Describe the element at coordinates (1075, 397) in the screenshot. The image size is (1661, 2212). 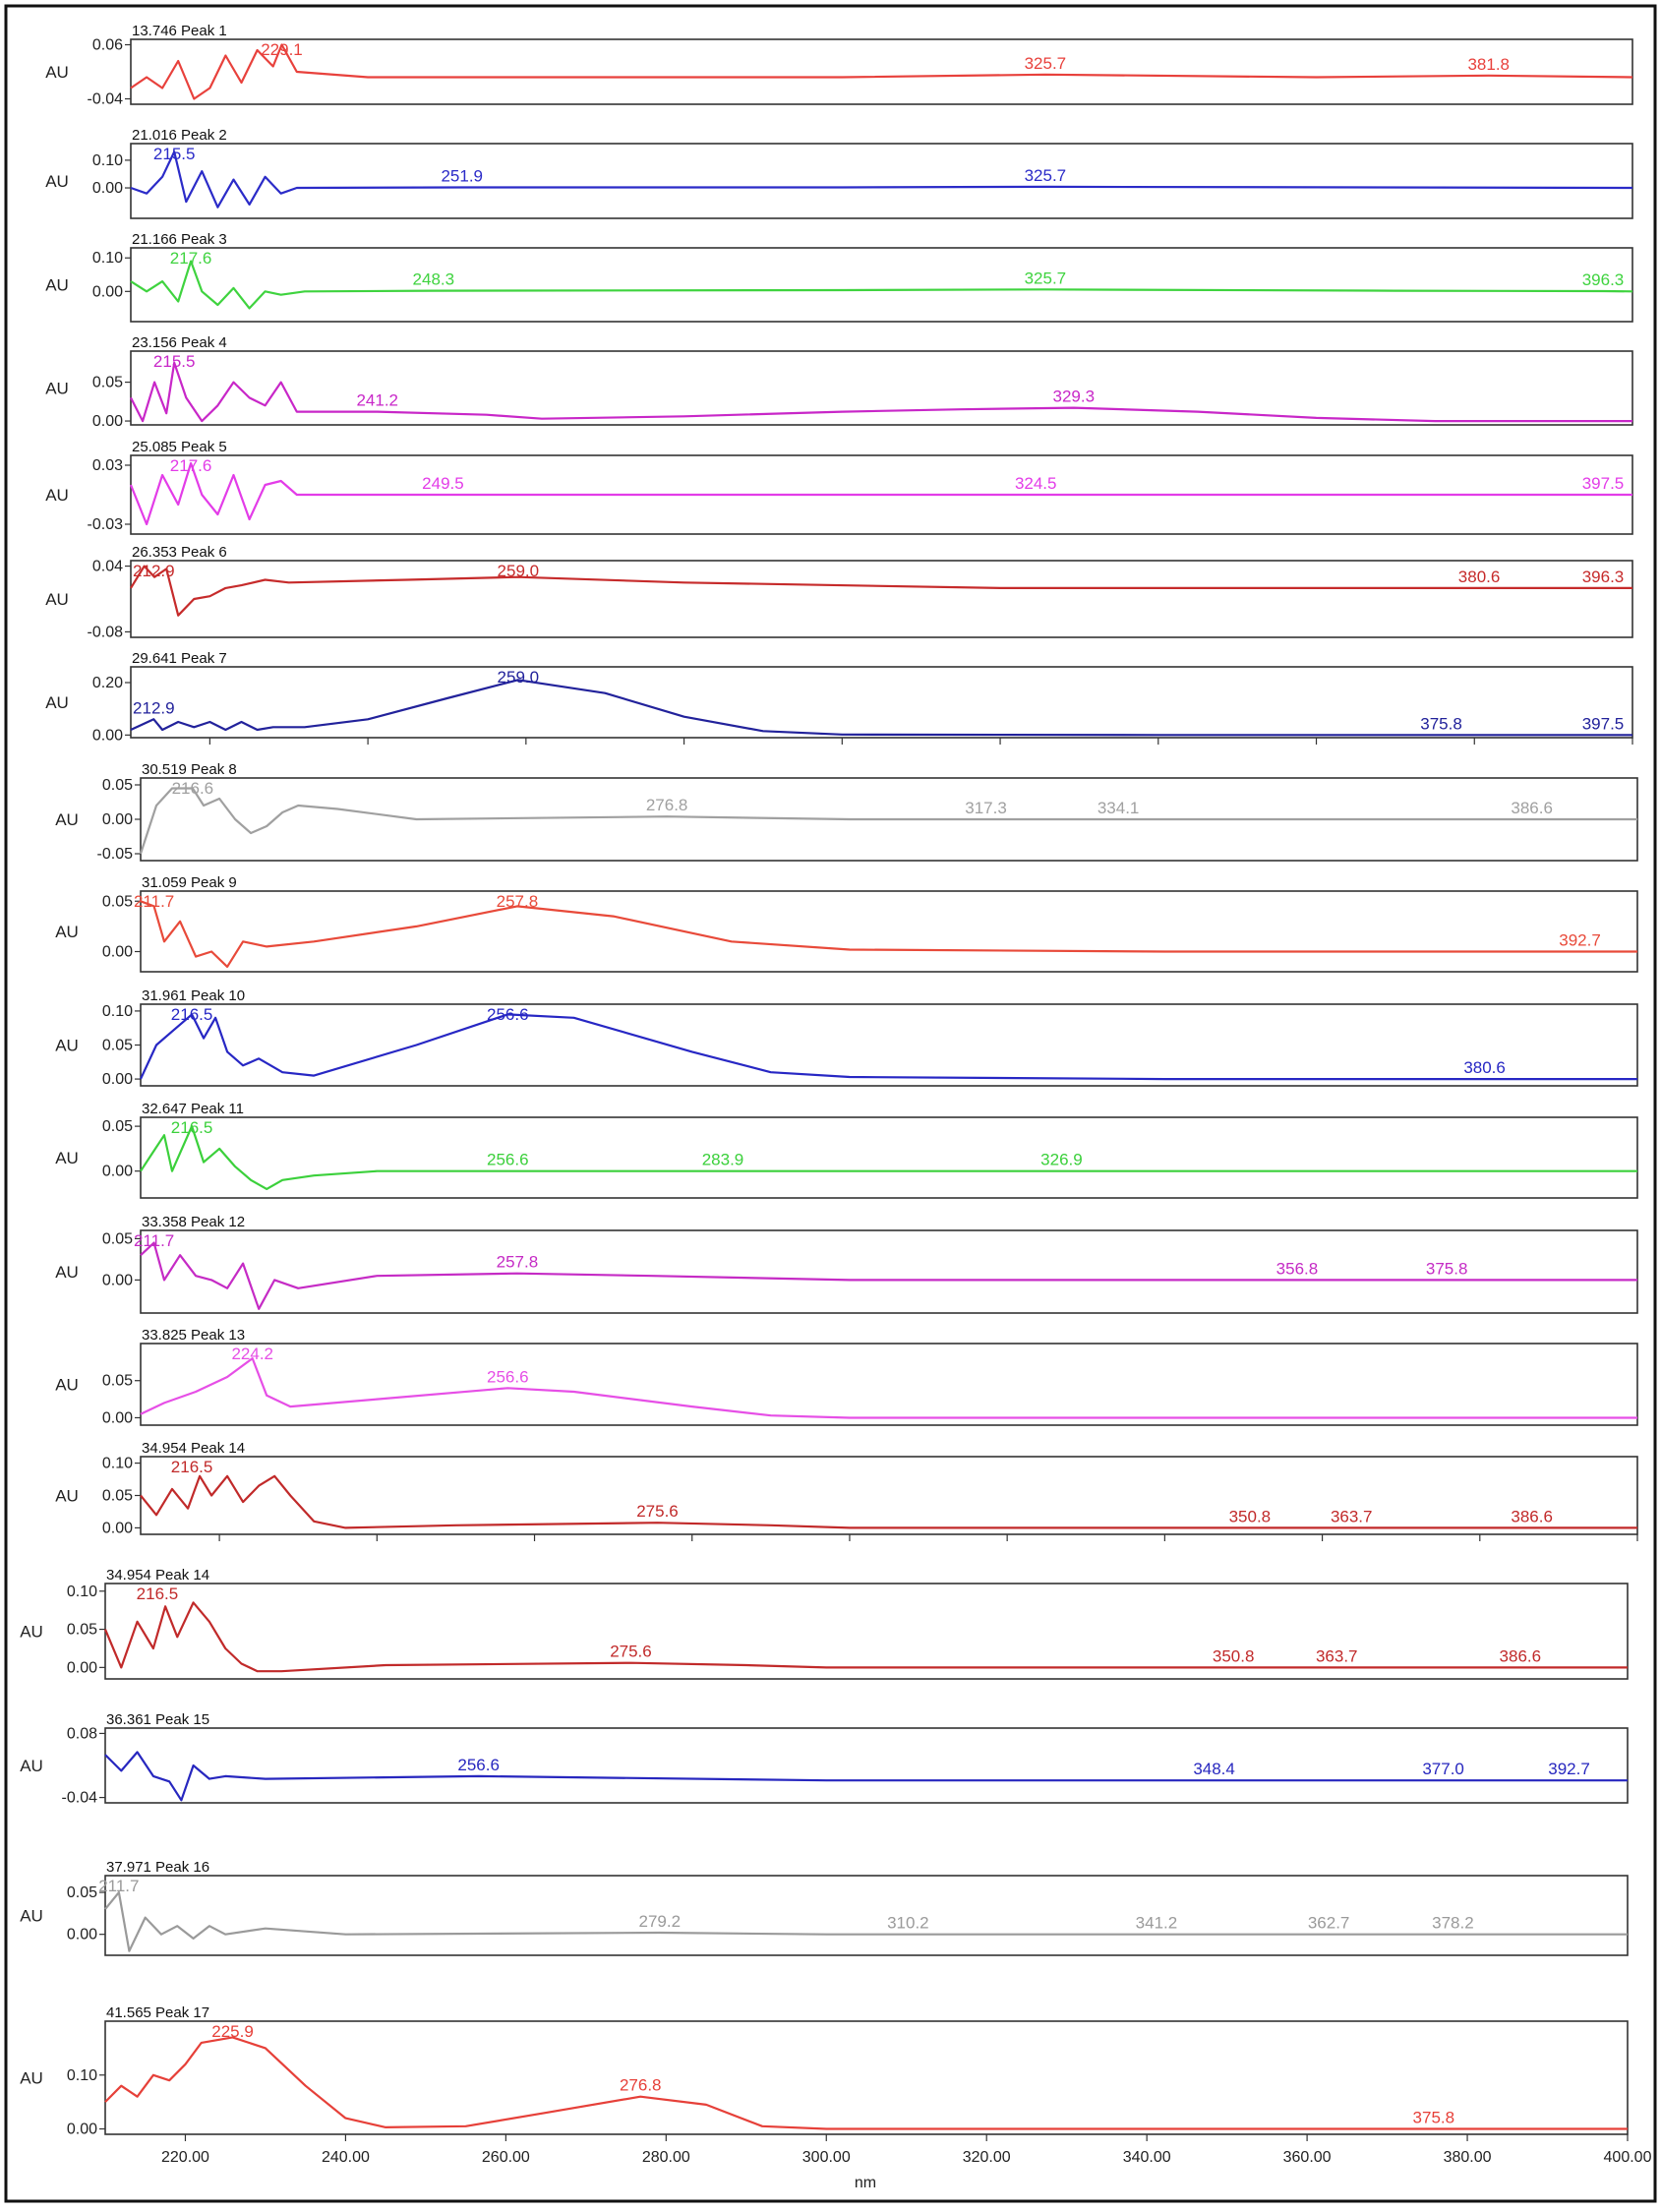
I see `peak-wavelength-label: 329.3` at that location.